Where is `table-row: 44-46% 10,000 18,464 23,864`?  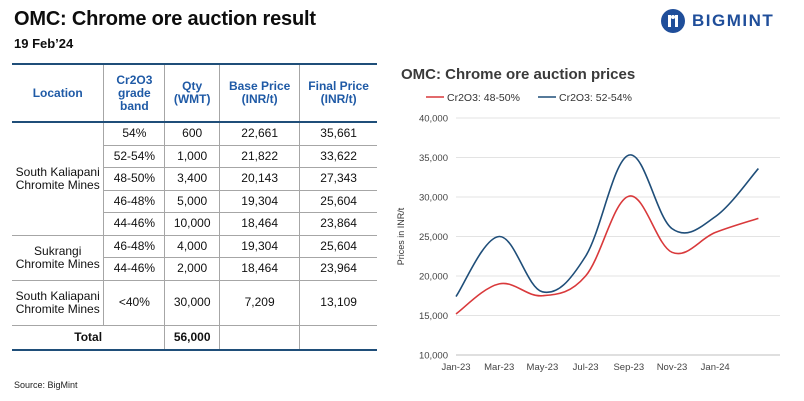
table-row: 44-46% 10,000 18,464 23,864 is located at coordinates (194, 224).